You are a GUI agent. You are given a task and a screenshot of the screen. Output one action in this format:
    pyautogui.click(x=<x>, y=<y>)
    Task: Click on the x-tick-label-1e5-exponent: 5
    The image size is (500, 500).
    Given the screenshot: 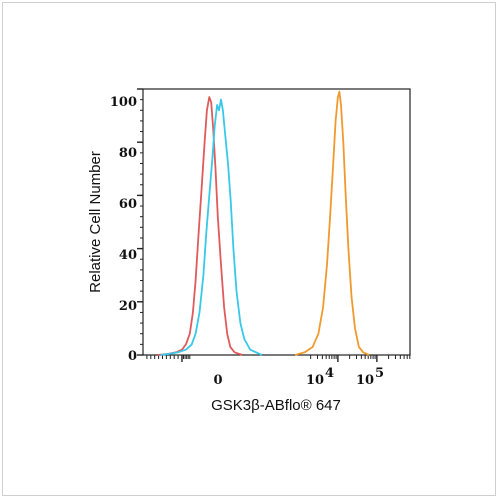 What is the action you would take?
    pyautogui.click(x=379, y=373)
    